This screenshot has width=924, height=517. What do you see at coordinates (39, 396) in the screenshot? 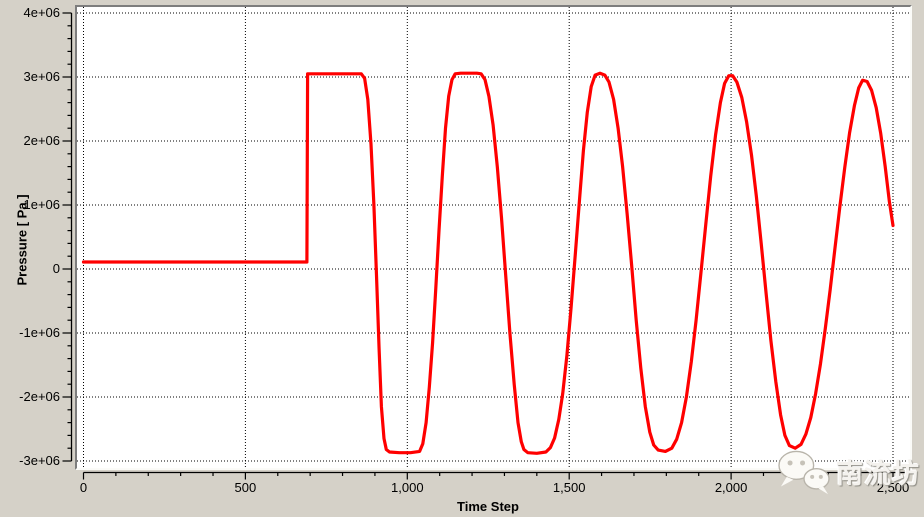
I see `y-tick-label: -2e+06` at bounding box center [39, 396].